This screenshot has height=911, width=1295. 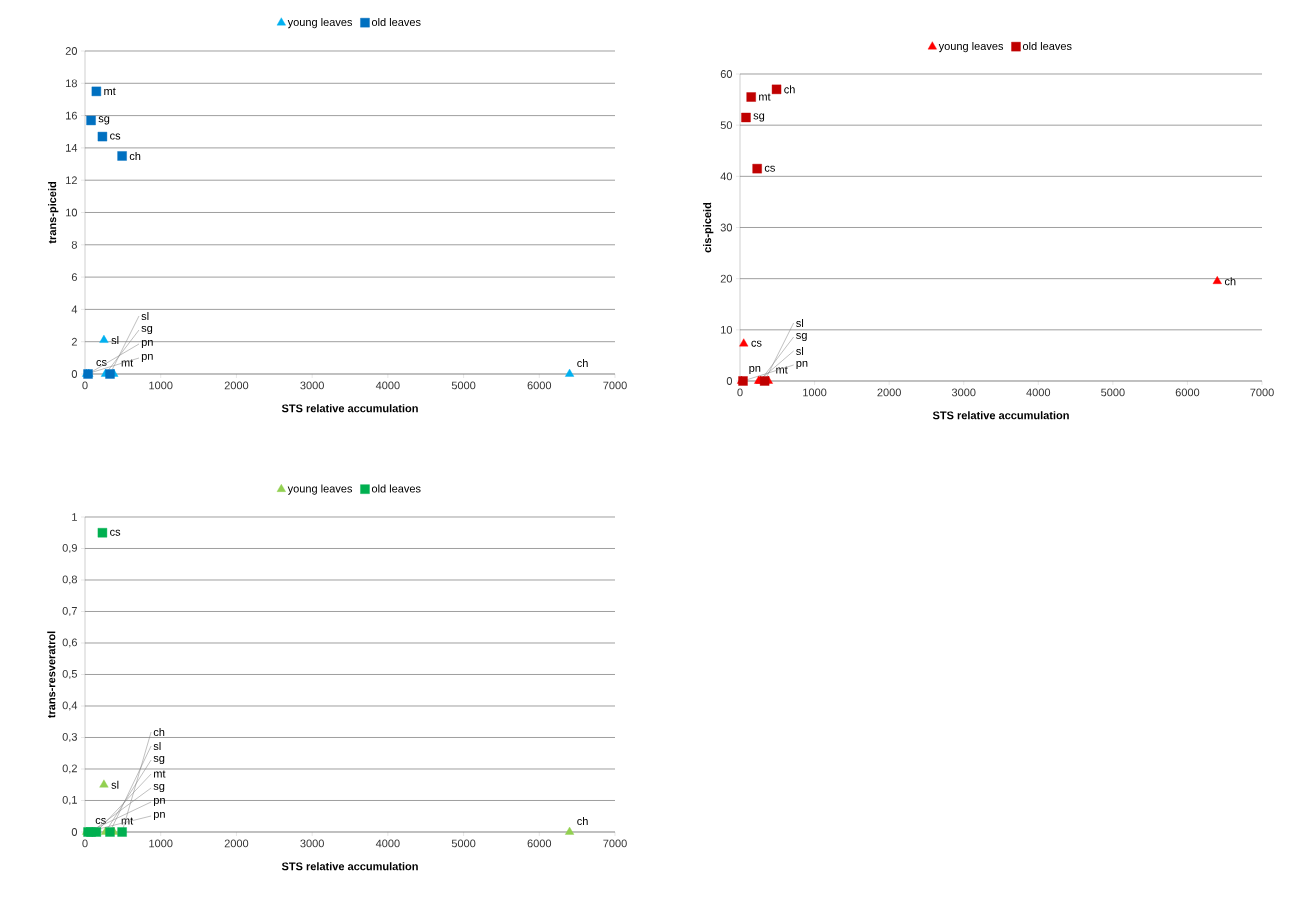 I want to click on y-tick-label: 14, so click(x=72, y=148).